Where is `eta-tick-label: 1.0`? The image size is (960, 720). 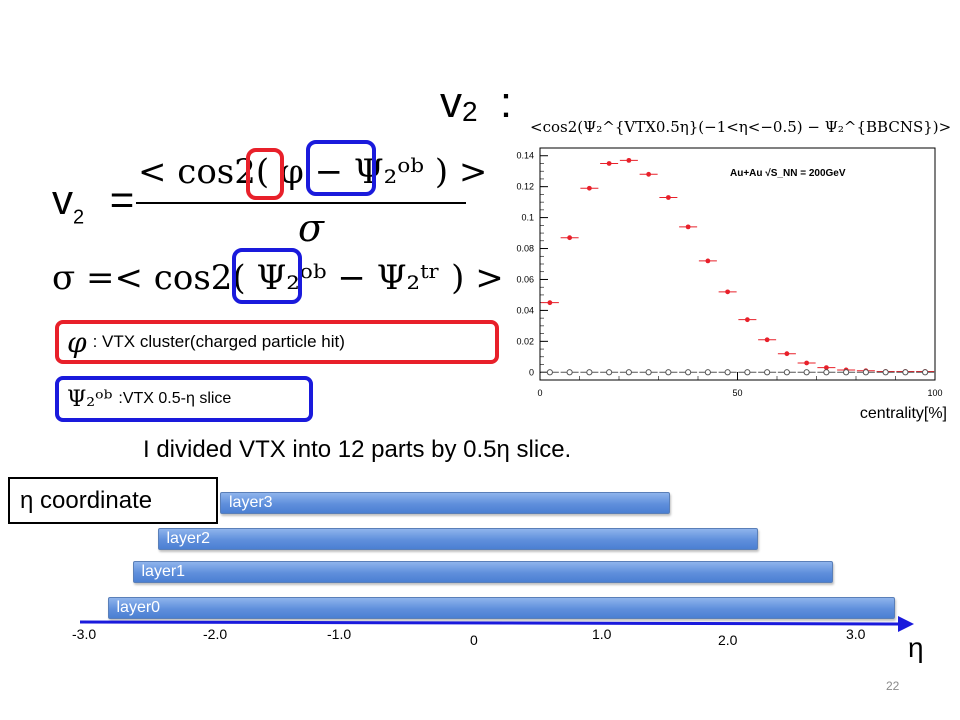
eta-tick-label: 1.0 is located at coordinates (602, 634).